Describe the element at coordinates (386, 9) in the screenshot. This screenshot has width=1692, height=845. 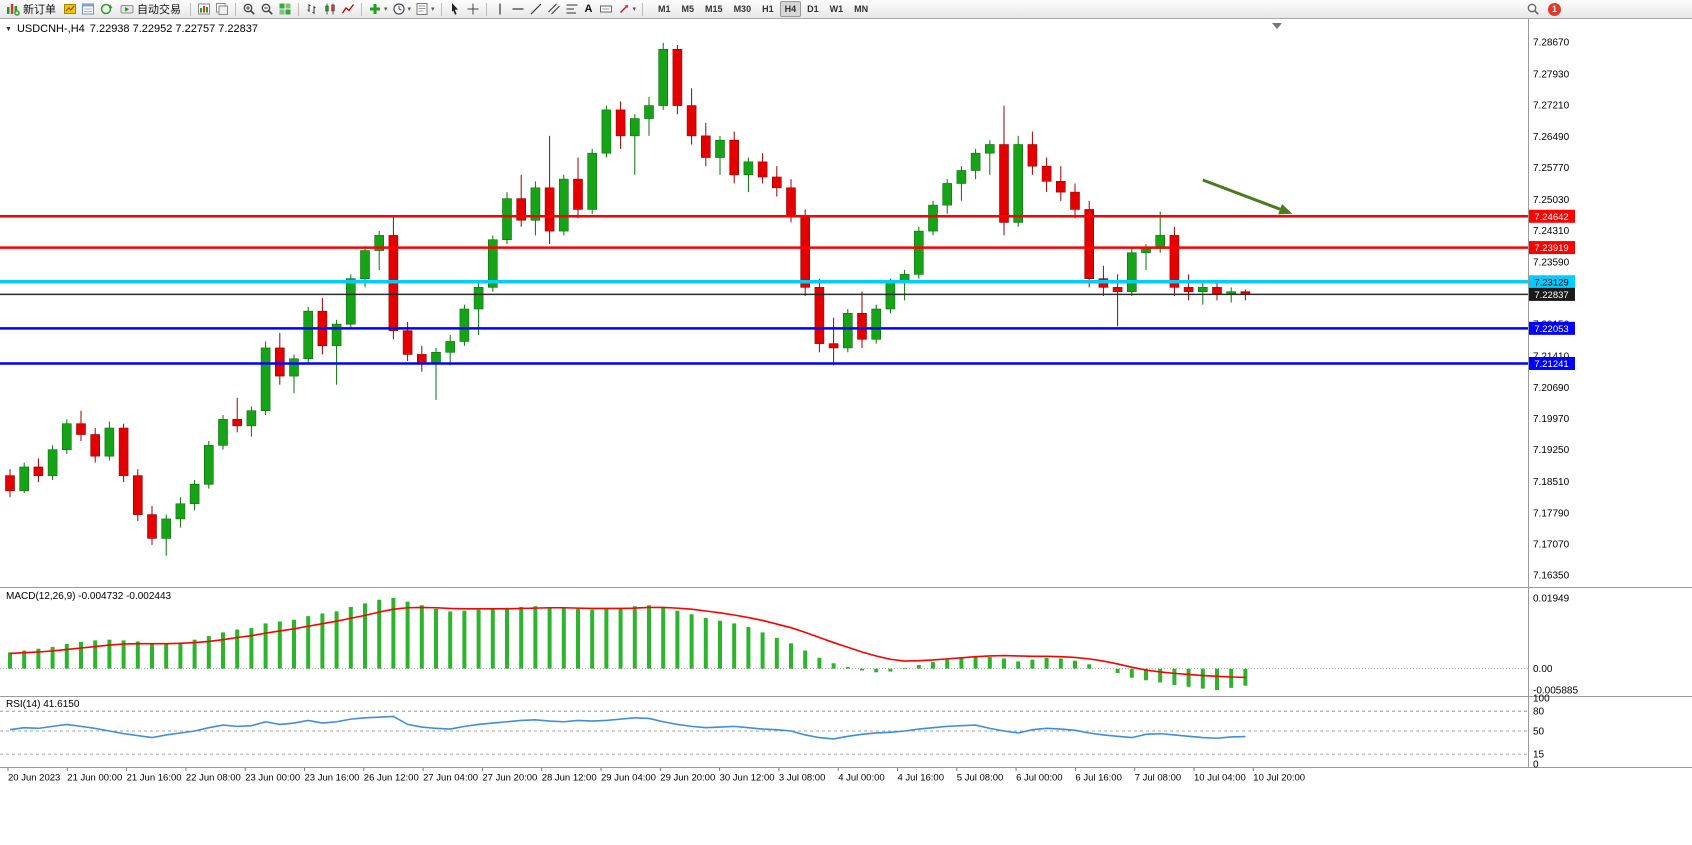
I see `indicators-dropdown-caret: ▾` at that location.